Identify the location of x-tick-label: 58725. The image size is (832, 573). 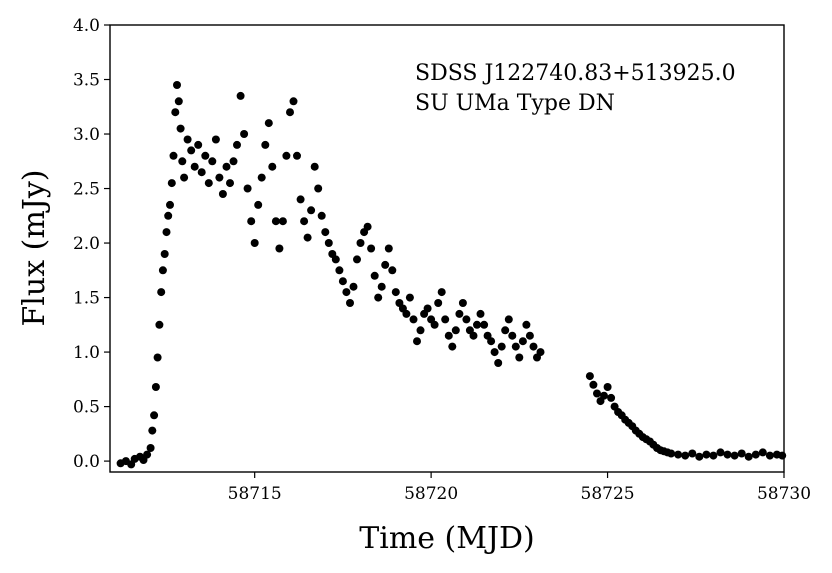
(608, 494).